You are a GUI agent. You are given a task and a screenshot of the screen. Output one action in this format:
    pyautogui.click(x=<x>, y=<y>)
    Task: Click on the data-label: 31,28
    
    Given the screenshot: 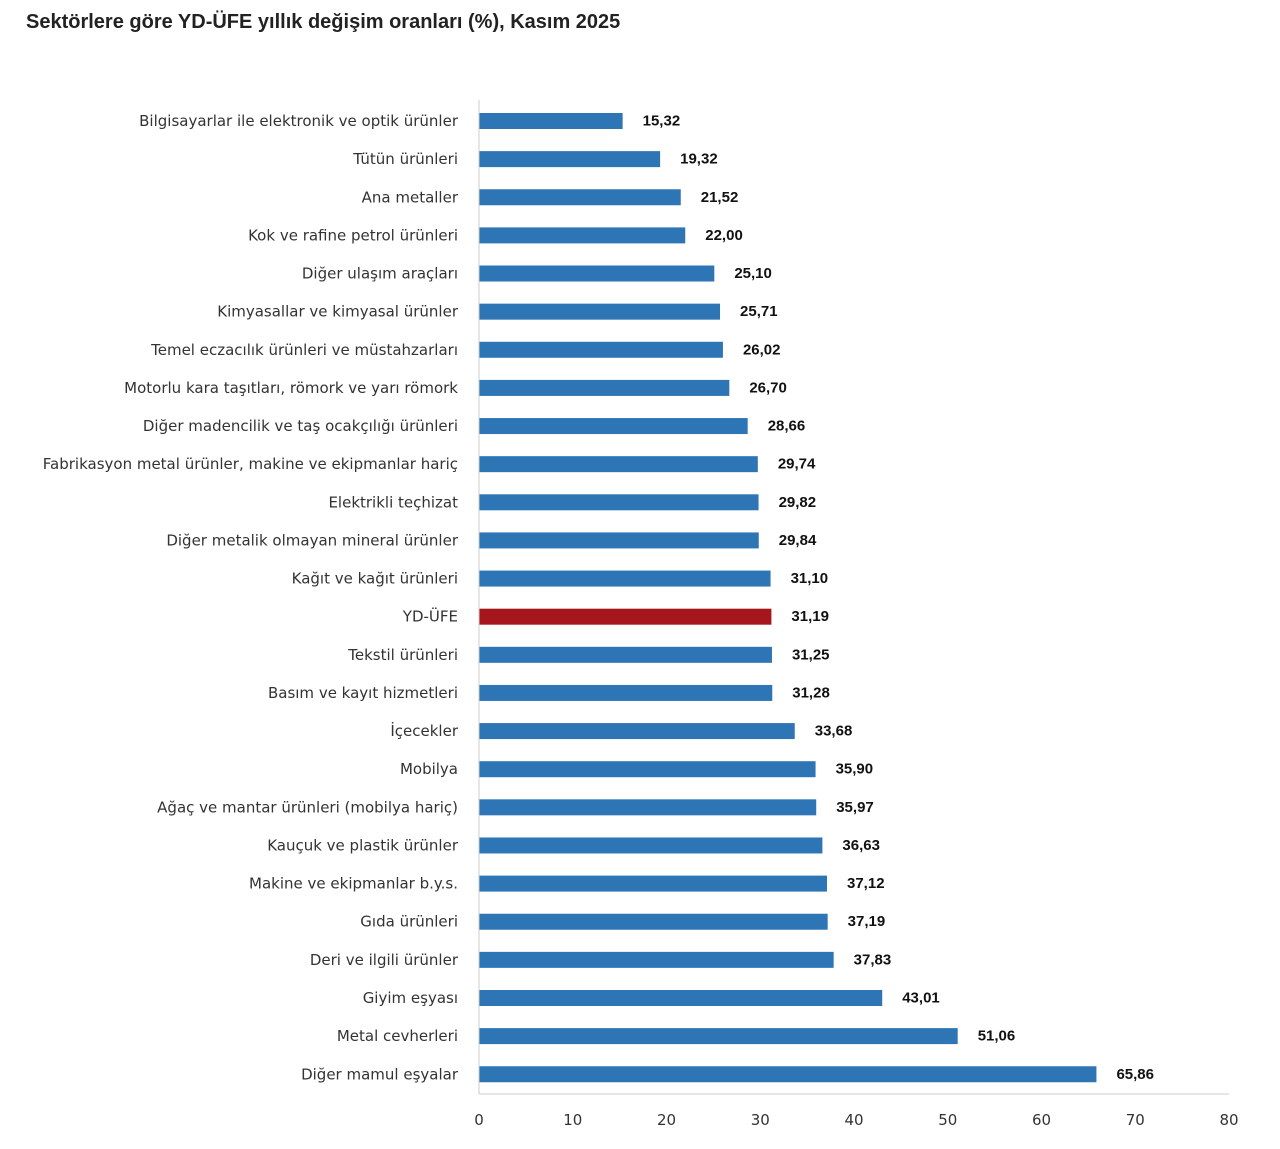 What is the action you would take?
    pyautogui.click(x=811, y=692)
    